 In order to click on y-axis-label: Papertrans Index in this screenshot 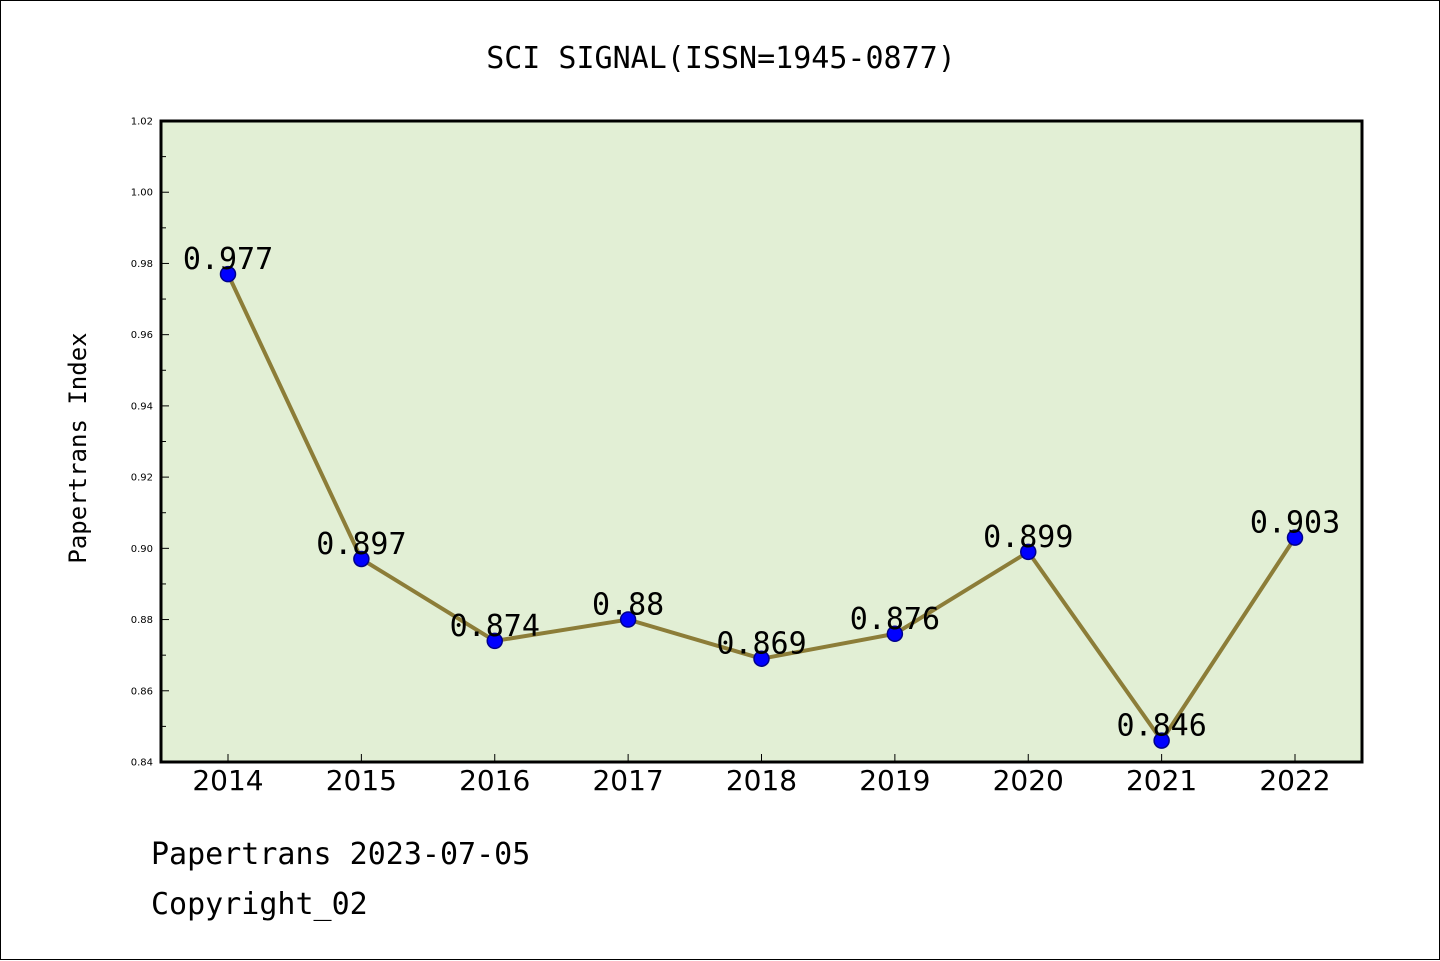, I will do `click(78, 447)`.